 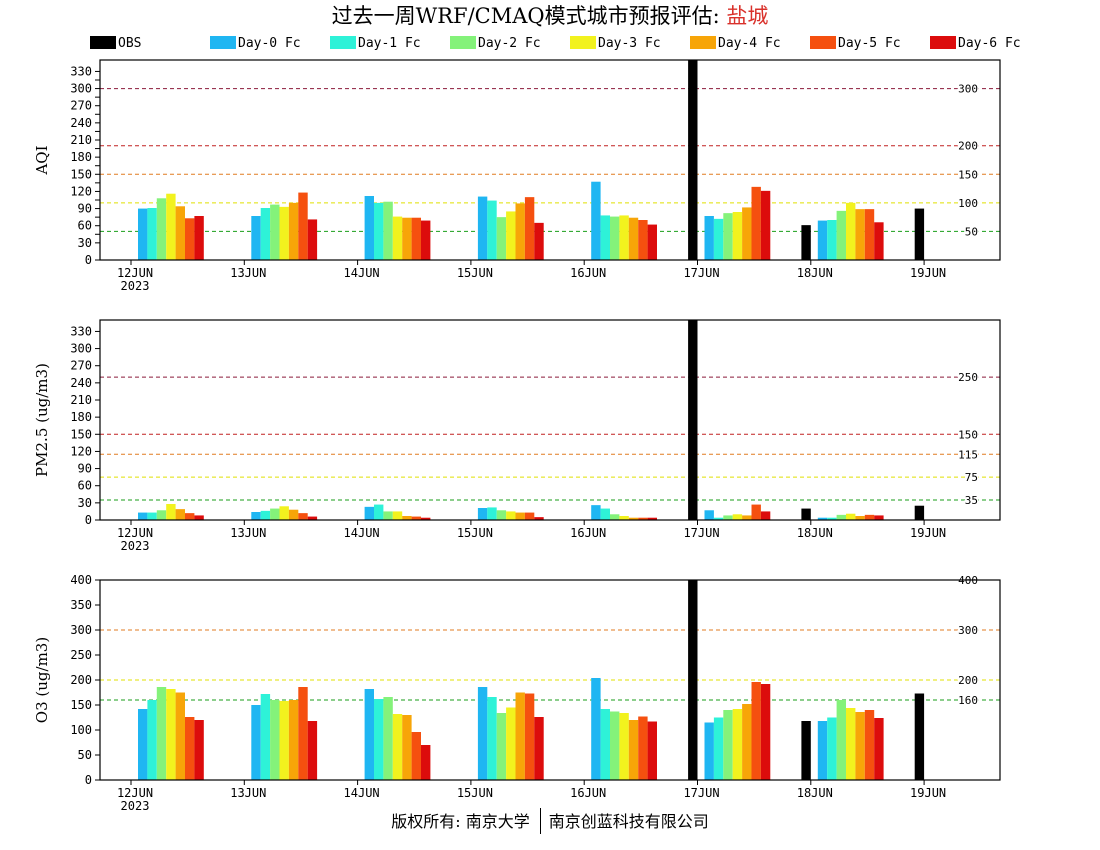 What do you see at coordinates (81, 605) in the screenshot?
I see `y-tick-label: 350` at bounding box center [81, 605].